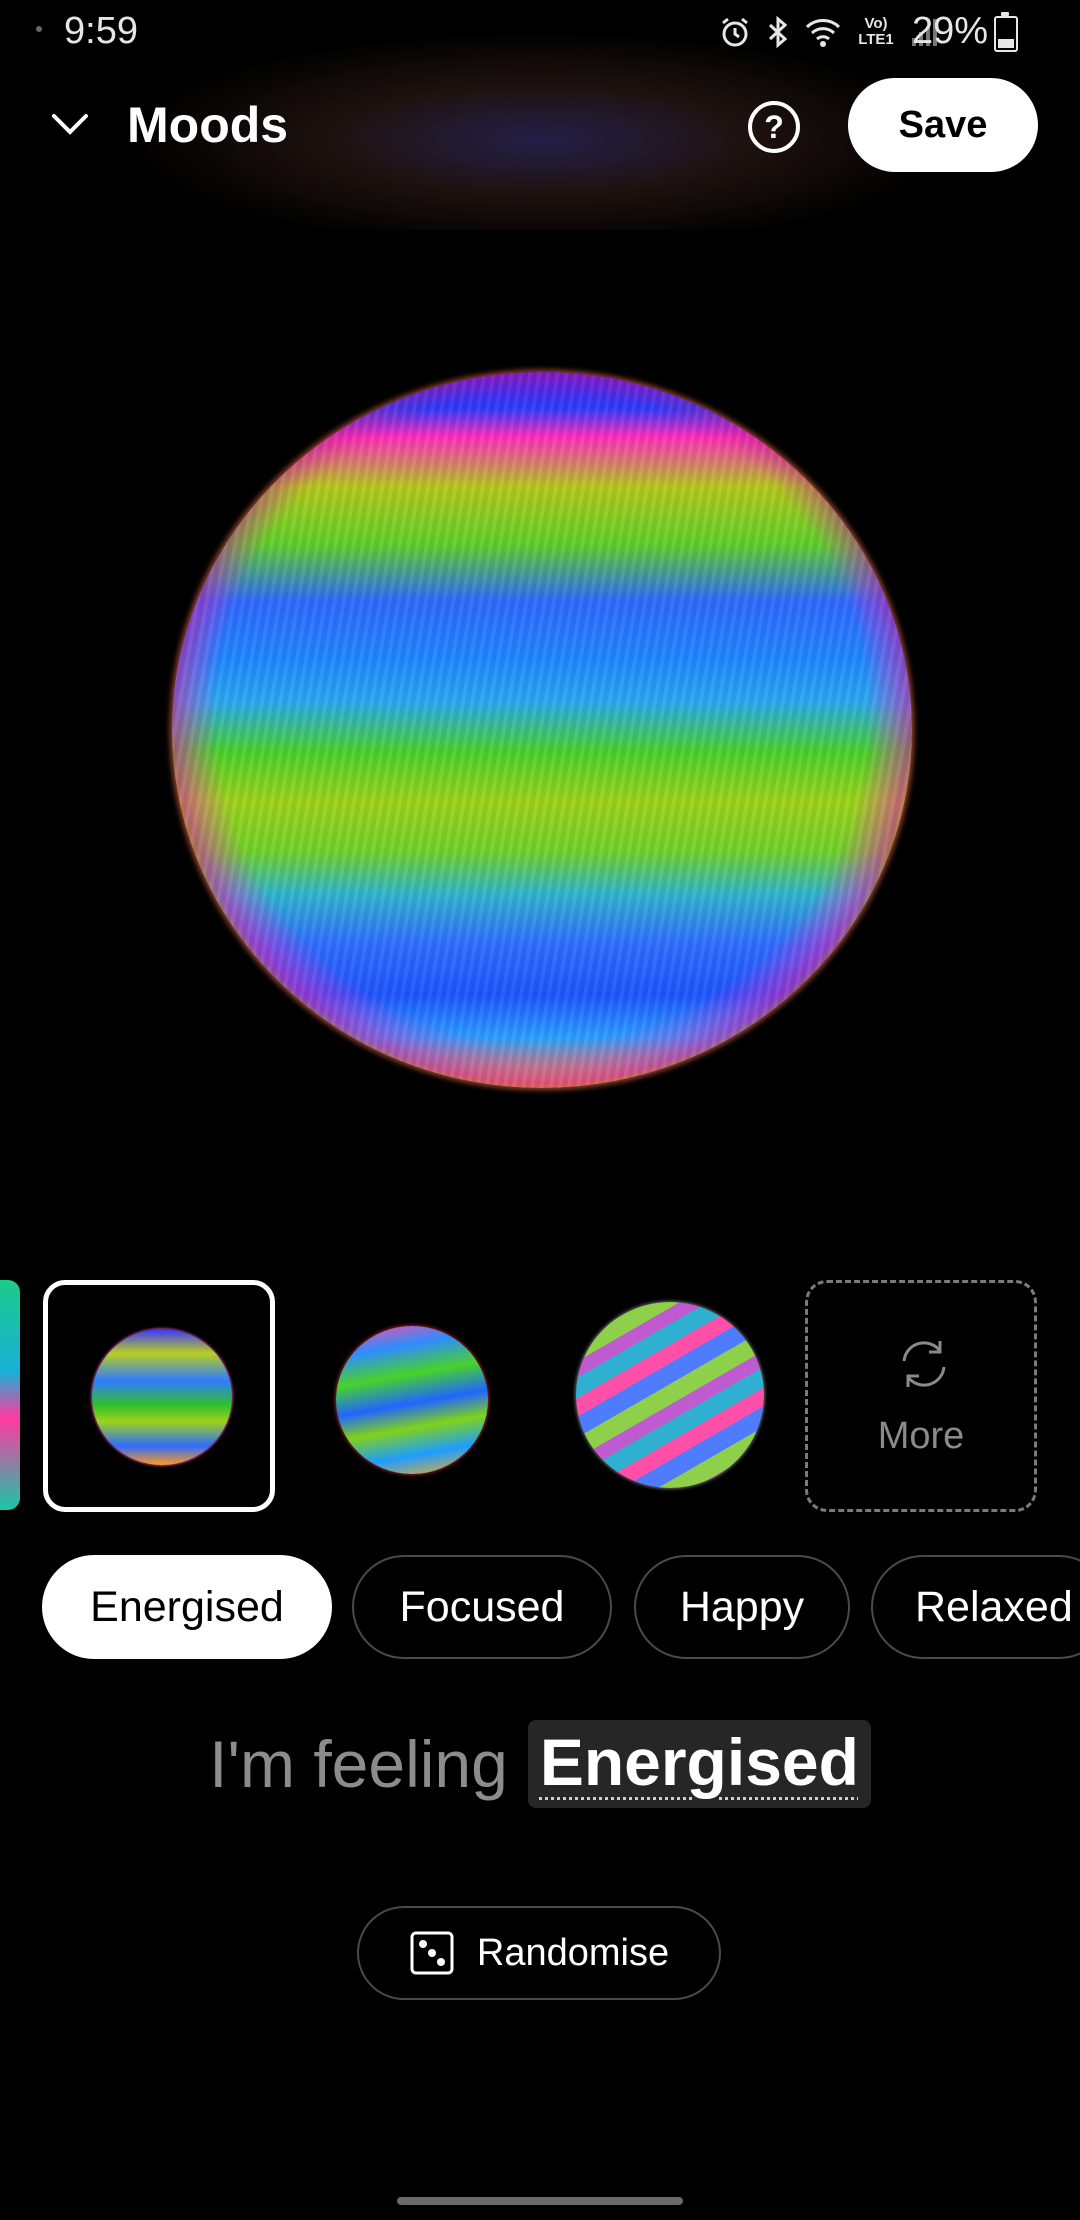 The width and height of the screenshot is (1080, 2220). Describe the element at coordinates (925, 32) in the screenshot. I see `signal-icon` at that location.